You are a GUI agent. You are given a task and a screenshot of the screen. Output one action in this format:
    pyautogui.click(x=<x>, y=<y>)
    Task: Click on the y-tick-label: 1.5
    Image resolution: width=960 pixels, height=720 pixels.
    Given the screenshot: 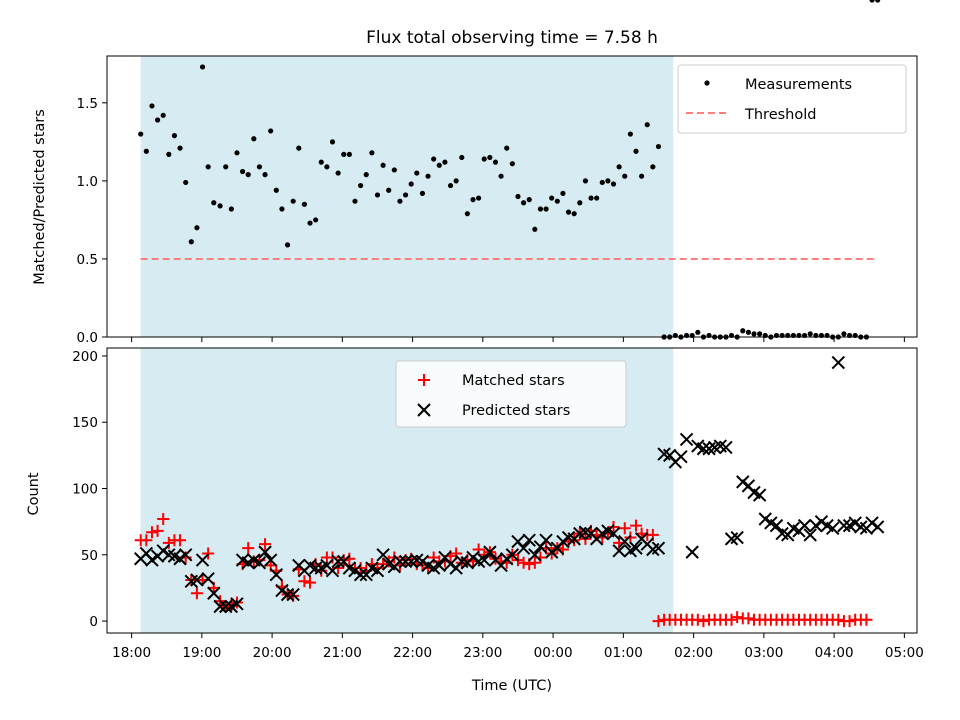 What is the action you would take?
    pyautogui.click(x=87, y=104)
    